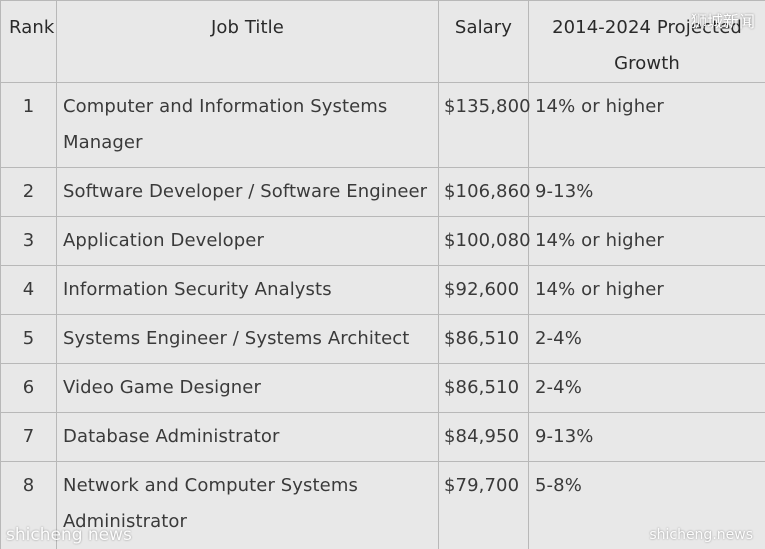  I want to click on job-title-cell: Video Game Designer, so click(247, 388).